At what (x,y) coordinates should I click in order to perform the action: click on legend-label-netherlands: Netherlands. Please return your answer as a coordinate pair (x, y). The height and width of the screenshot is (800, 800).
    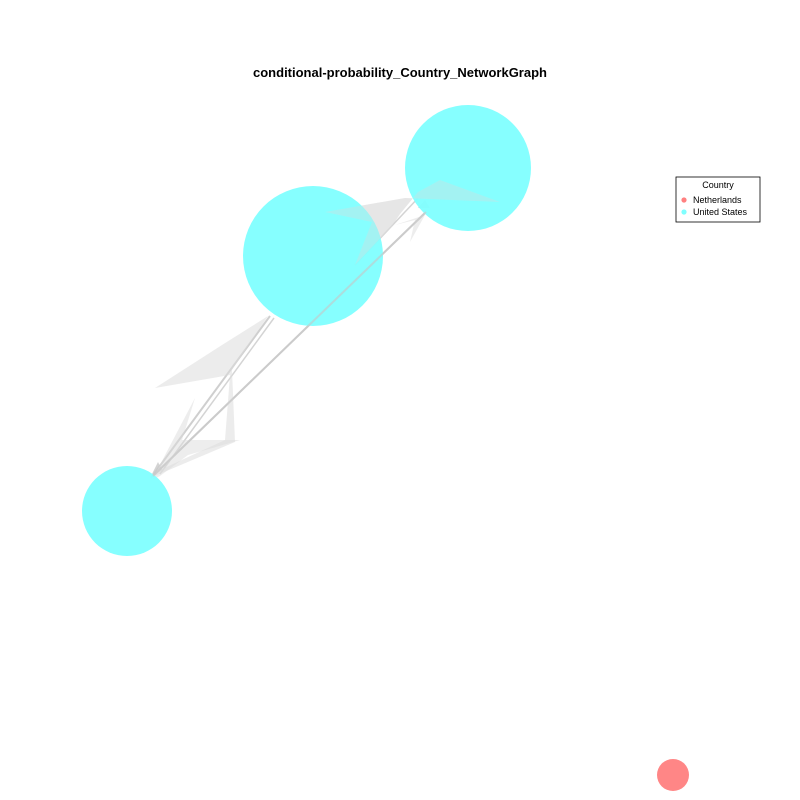
    Looking at the image, I should click on (717, 200).